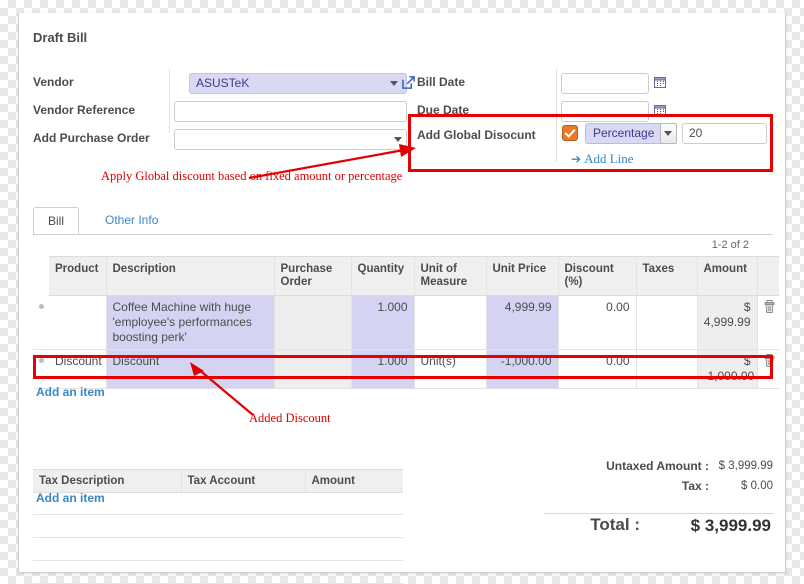 The width and height of the screenshot is (804, 584). What do you see at coordinates (659, 513) in the screenshot?
I see `totals-divider` at bounding box center [659, 513].